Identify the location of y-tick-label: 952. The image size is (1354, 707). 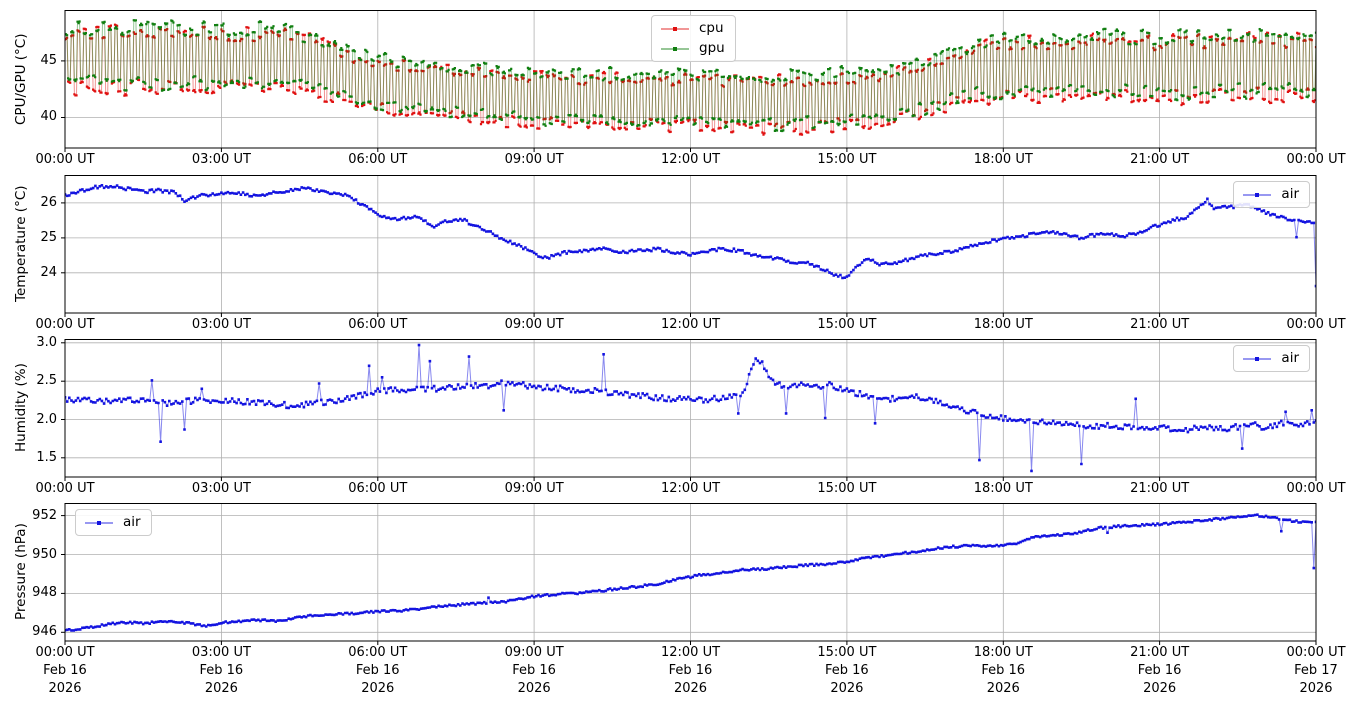
(44, 515).